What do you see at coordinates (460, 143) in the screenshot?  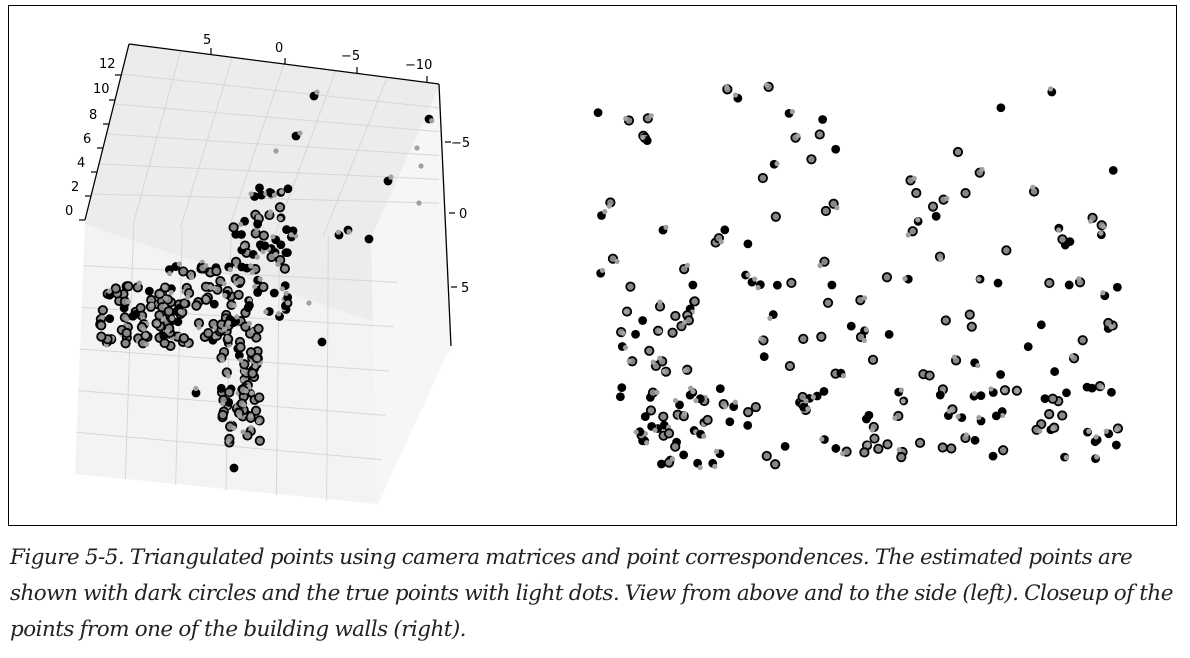 I see `y-tick-m5: −5` at bounding box center [460, 143].